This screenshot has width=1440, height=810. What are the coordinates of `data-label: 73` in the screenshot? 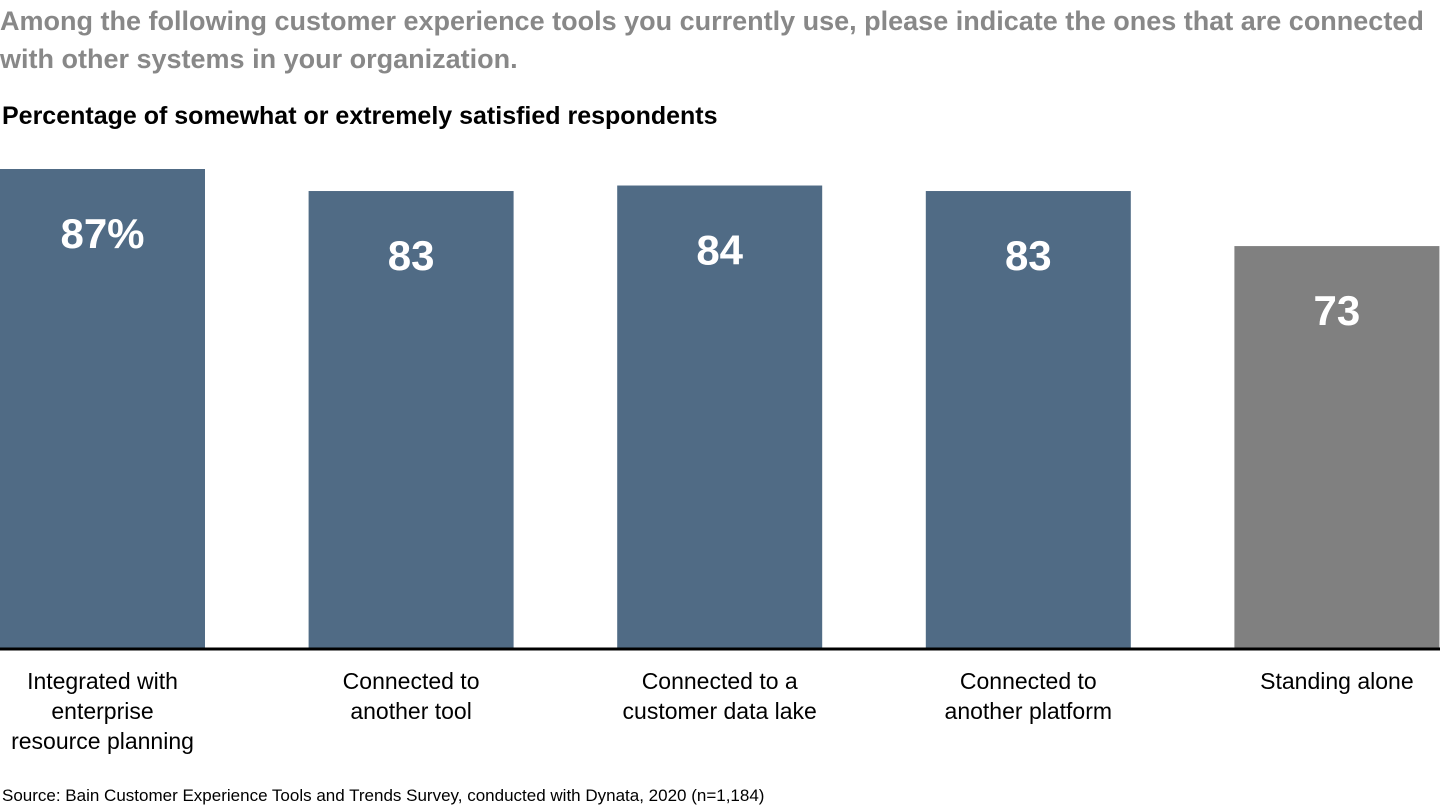 It's located at (1337, 310).